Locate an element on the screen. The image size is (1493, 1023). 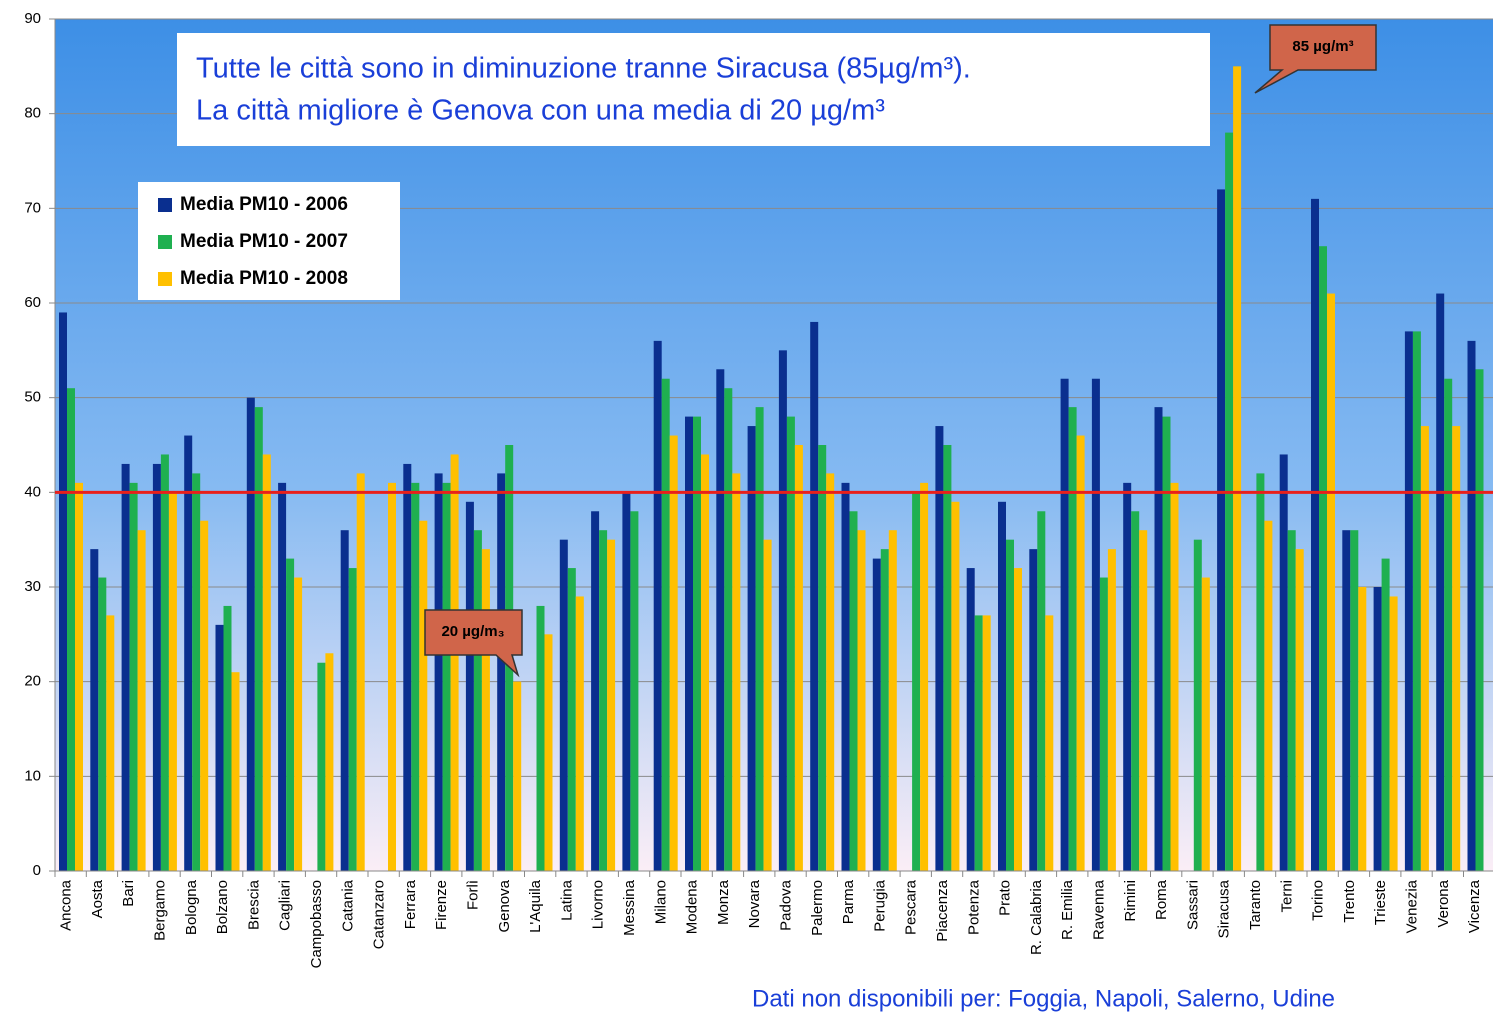
x-tick-label: Monza is located at coordinates (723, 902).